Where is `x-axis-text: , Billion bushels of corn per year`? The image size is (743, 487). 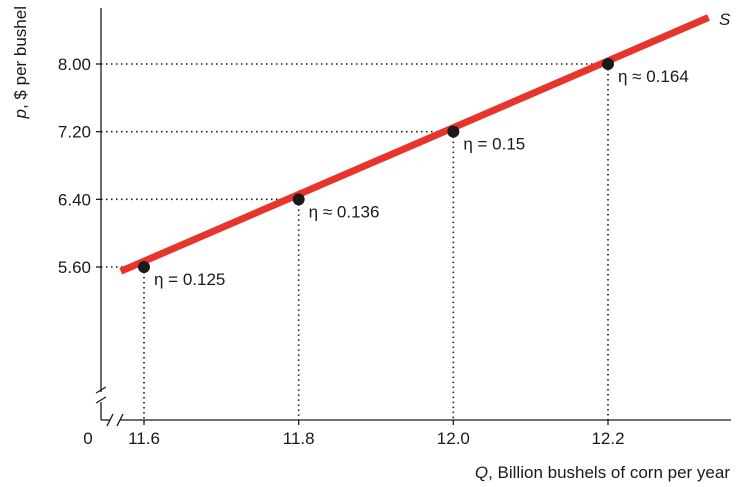
x-axis-text: , Billion bushels of corn per year is located at coordinates (609, 472).